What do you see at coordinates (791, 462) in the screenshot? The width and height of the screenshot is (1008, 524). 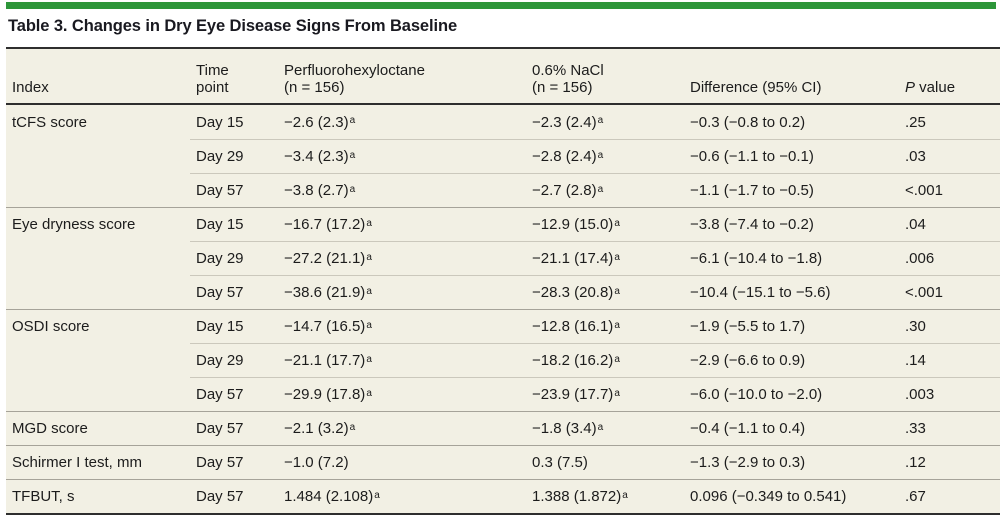 I see `row-difference-value: −1.3 (−2.9 to 0.3)` at bounding box center [791, 462].